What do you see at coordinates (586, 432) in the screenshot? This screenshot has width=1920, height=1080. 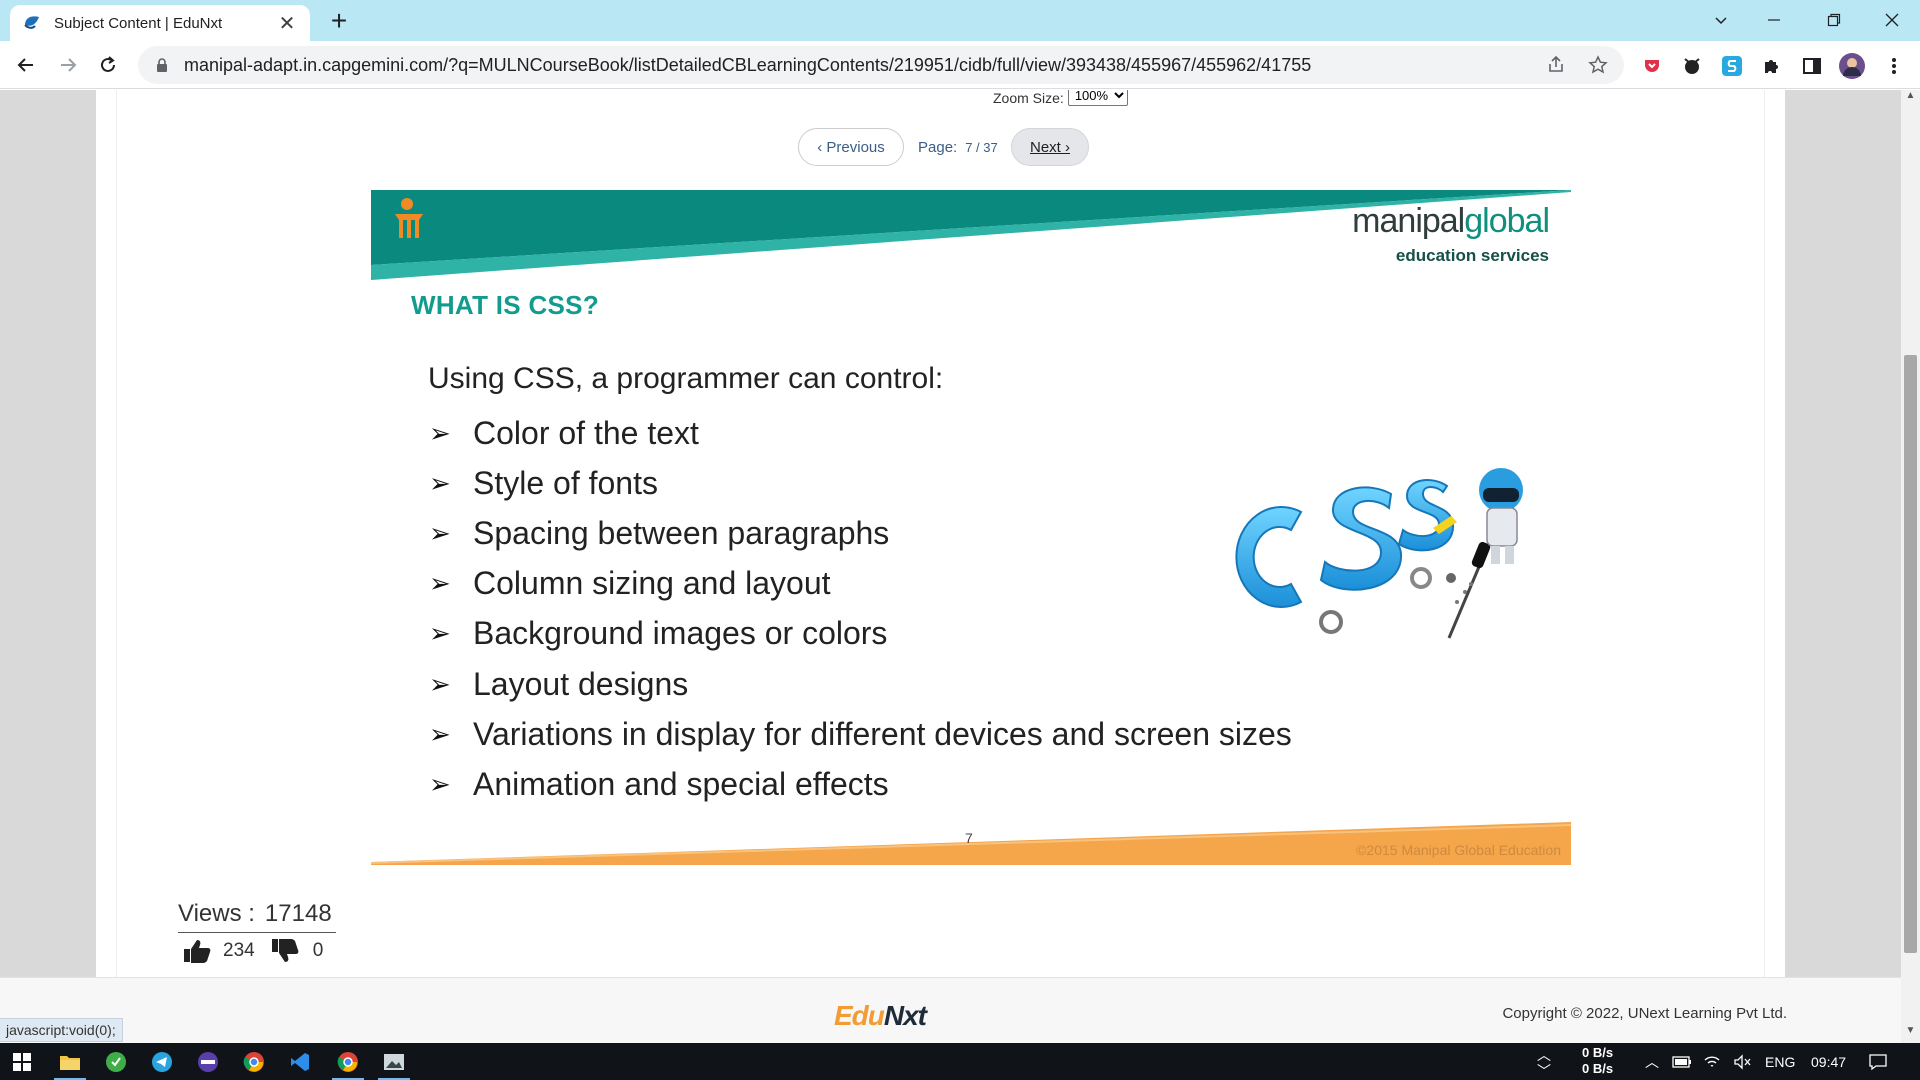 I see `bullet-text: Color of the text` at bounding box center [586, 432].